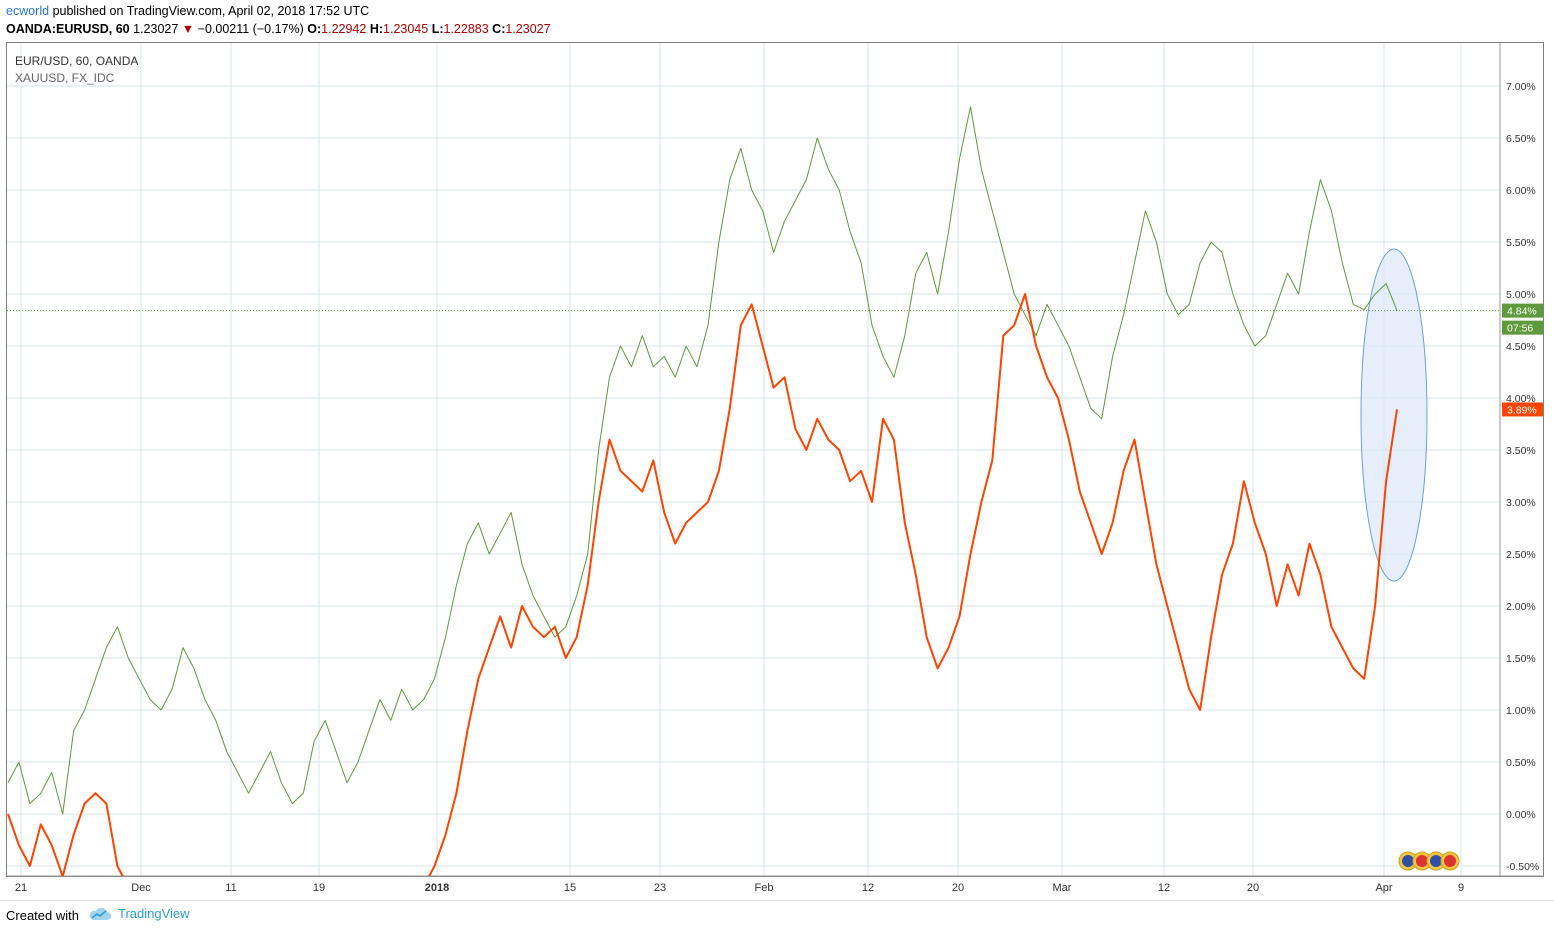  What do you see at coordinates (77, 61) in the screenshot?
I see `legend-eurusd: EUR/USD, 60, OANDA` at bounding box center [77, 61].